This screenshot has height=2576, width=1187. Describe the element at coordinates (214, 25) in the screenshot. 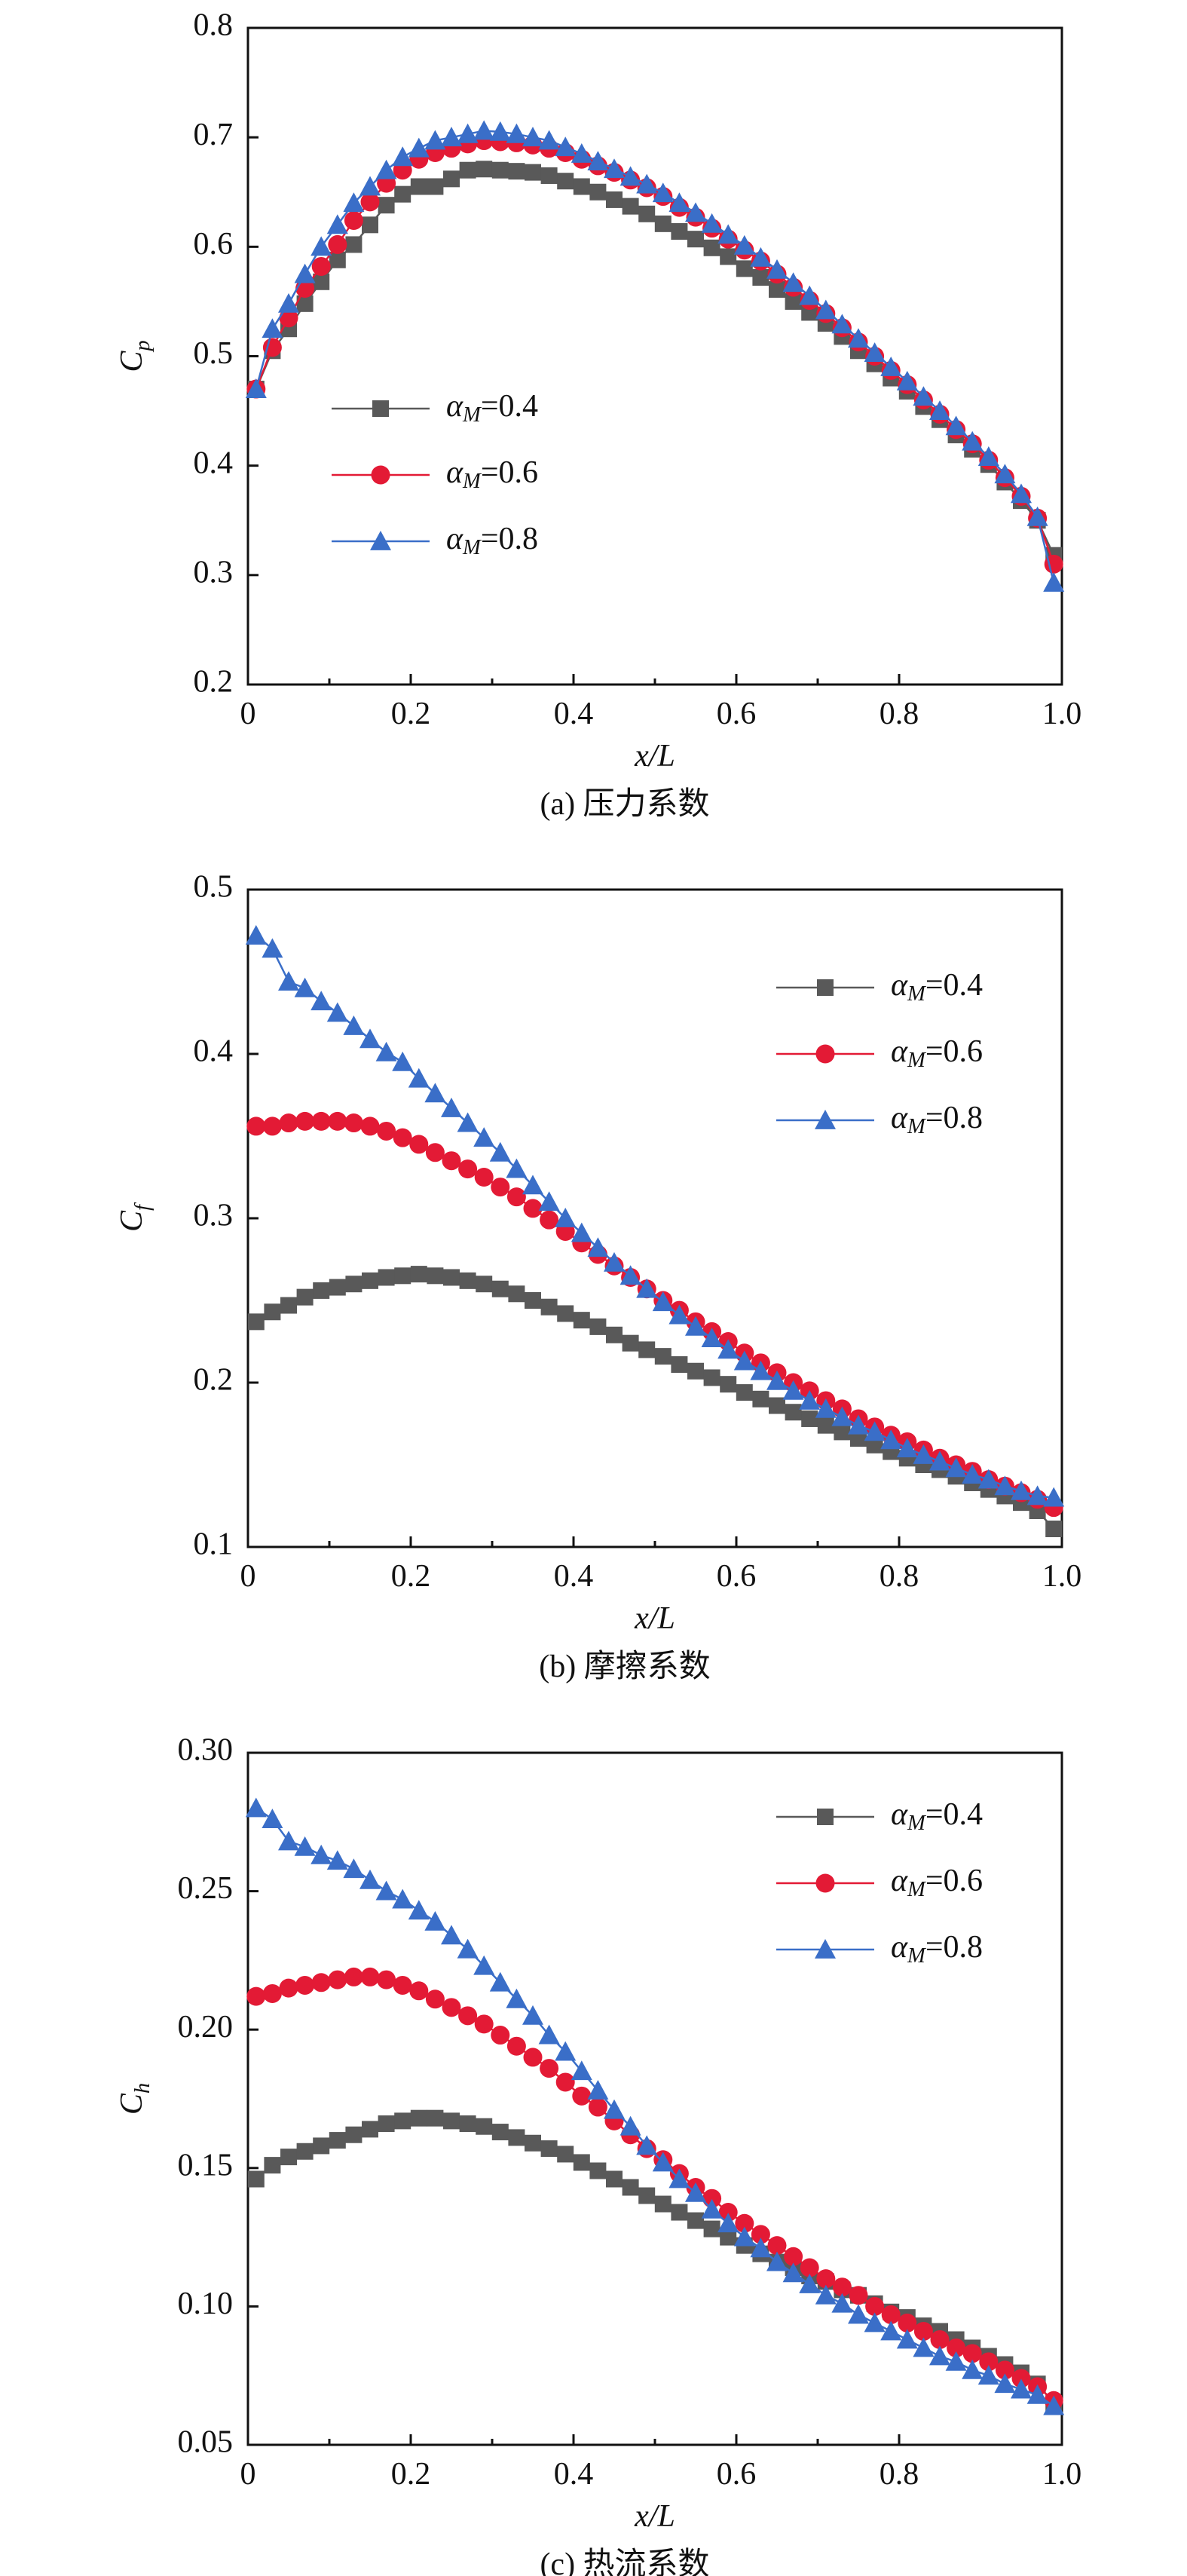

I see `y-tick-label: 0.8` at that location.